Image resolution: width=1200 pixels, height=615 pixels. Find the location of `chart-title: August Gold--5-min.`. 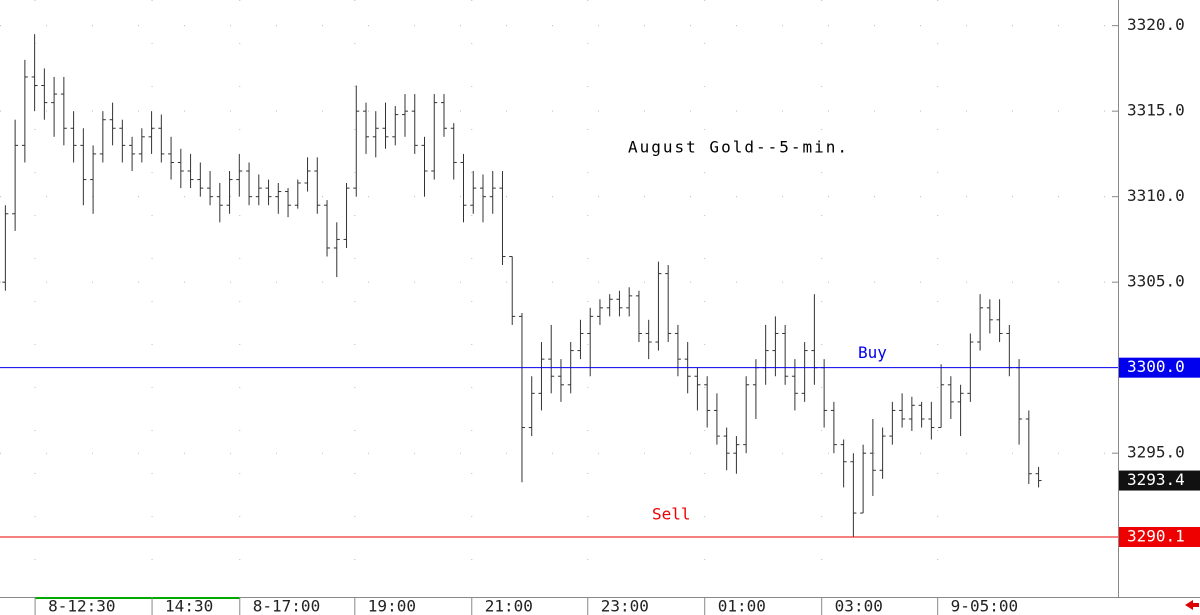

chart-title: August Gold--5-min. is located at coordinates (738, 147).